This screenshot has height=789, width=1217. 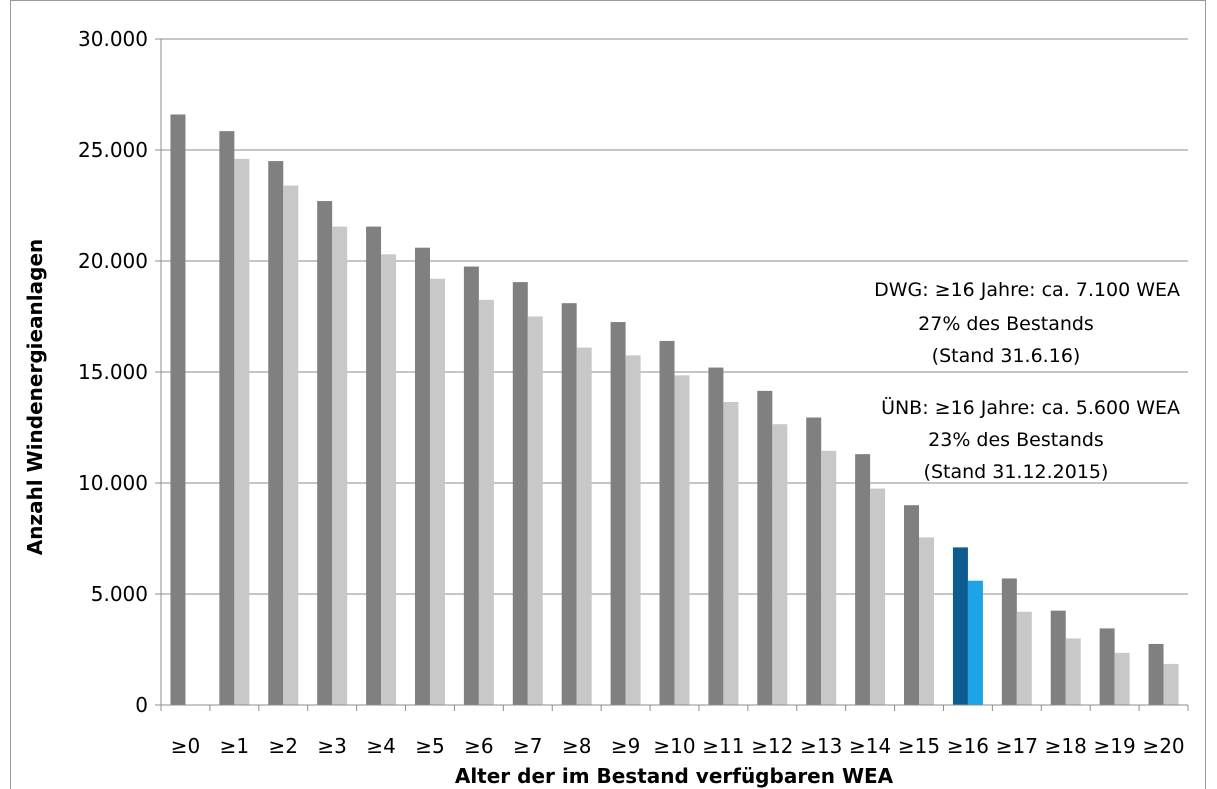 I want to click on x-tick-label: ≥16, so click(x=968, y=746).